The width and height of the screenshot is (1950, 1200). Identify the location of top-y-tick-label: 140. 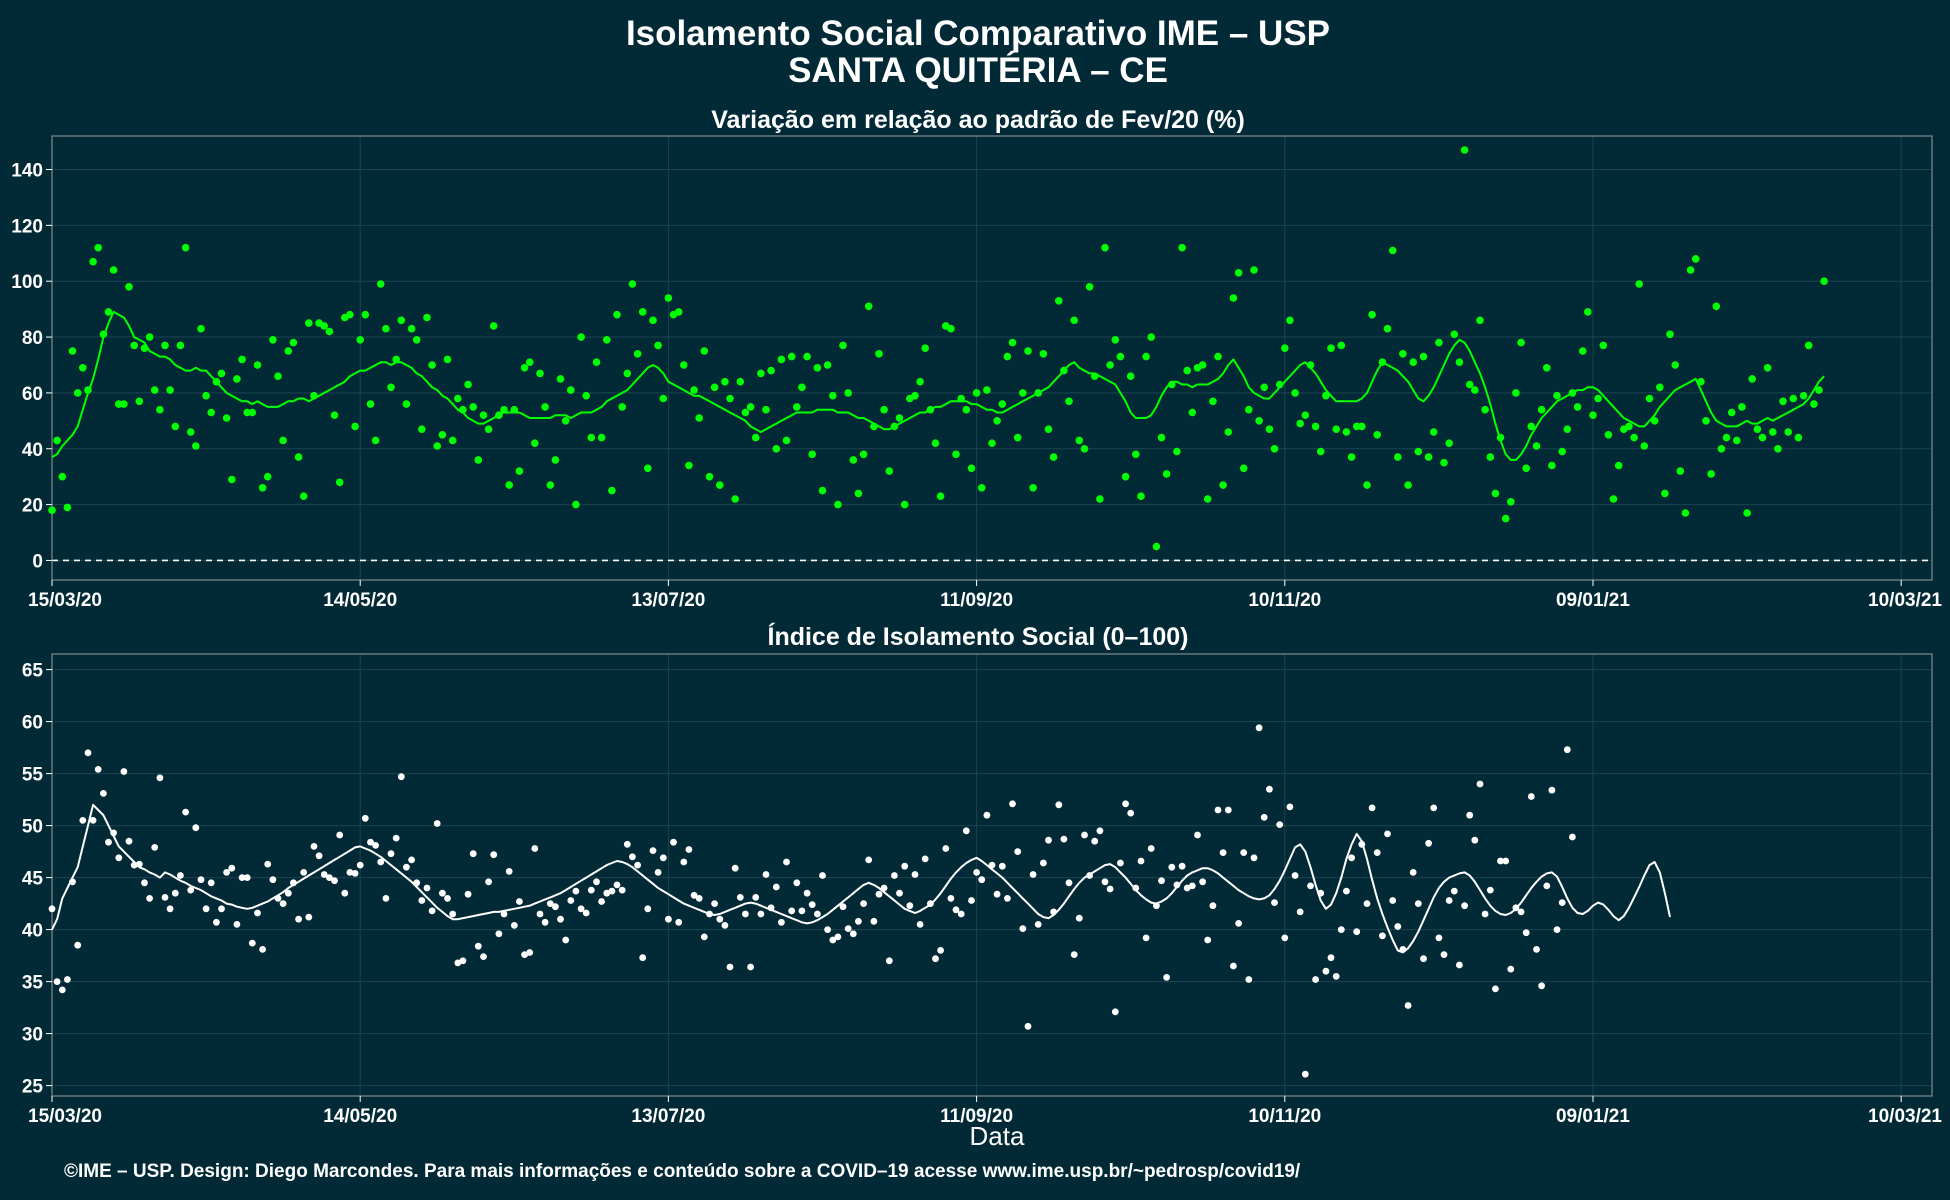
(27, 171).